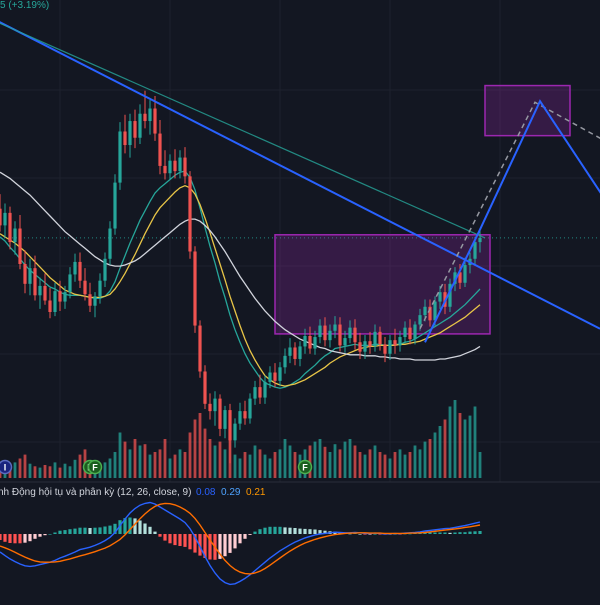 This screenshot has width=600, height=605. I want to click on volume-bars, so click(241, 439).